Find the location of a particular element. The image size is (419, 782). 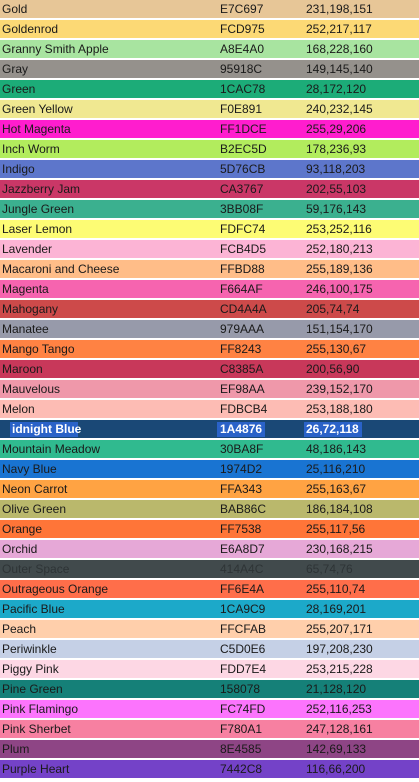

color-row: Melon FDBCB4 253,188,180 is located at coordinates (209, 409).